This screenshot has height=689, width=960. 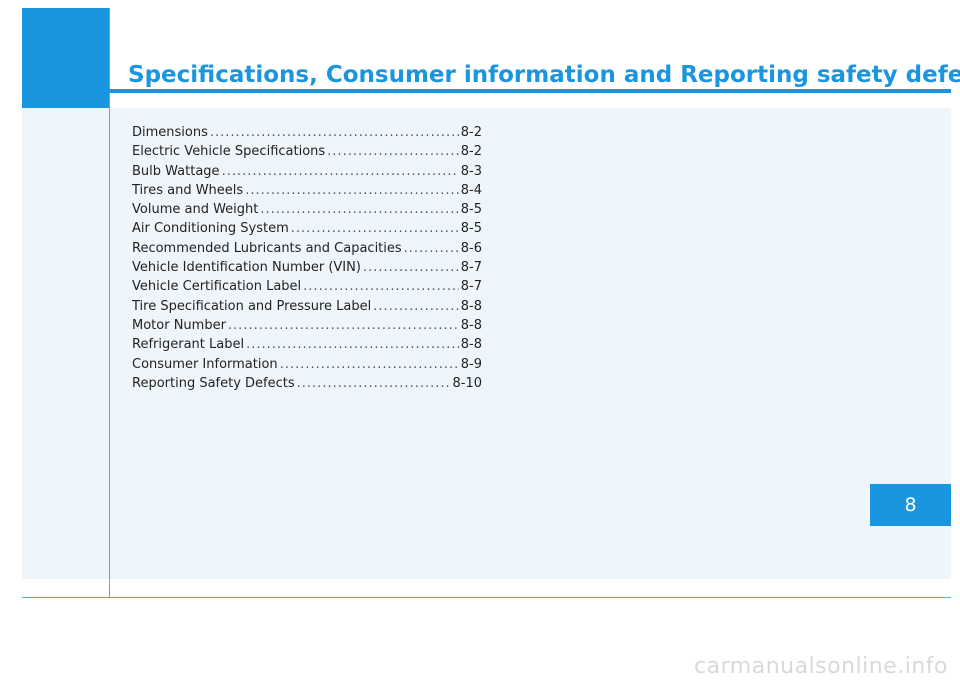 What do you see at coordinates (176, 171) in the screenshot?
I see `toc-entry-label: Bulb Wattage` at bounding box center [176, 171].